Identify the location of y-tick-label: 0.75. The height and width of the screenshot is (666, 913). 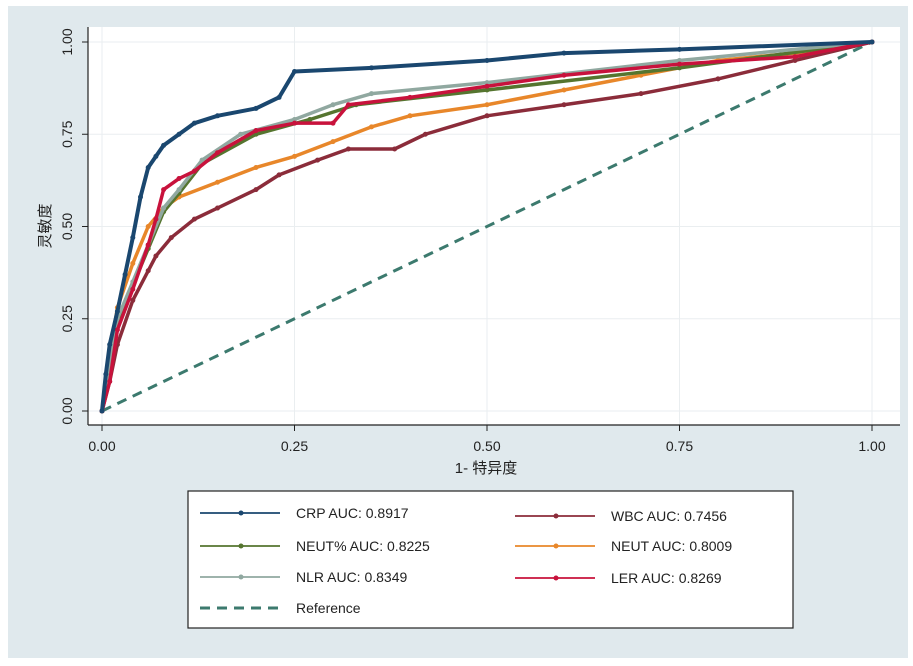
(67, 133).